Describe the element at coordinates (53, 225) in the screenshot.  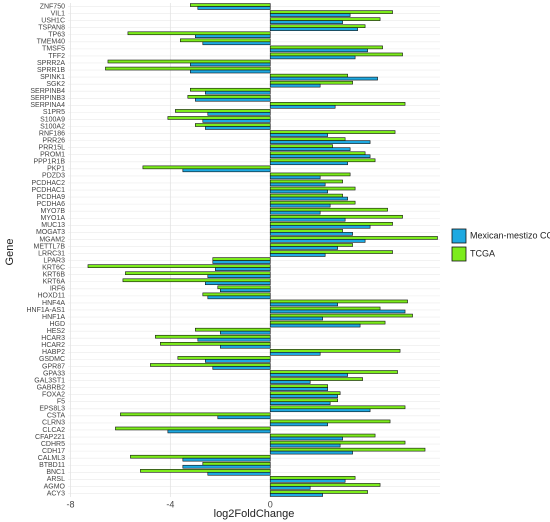
I see `y-tick-label: MUC13` at that location.